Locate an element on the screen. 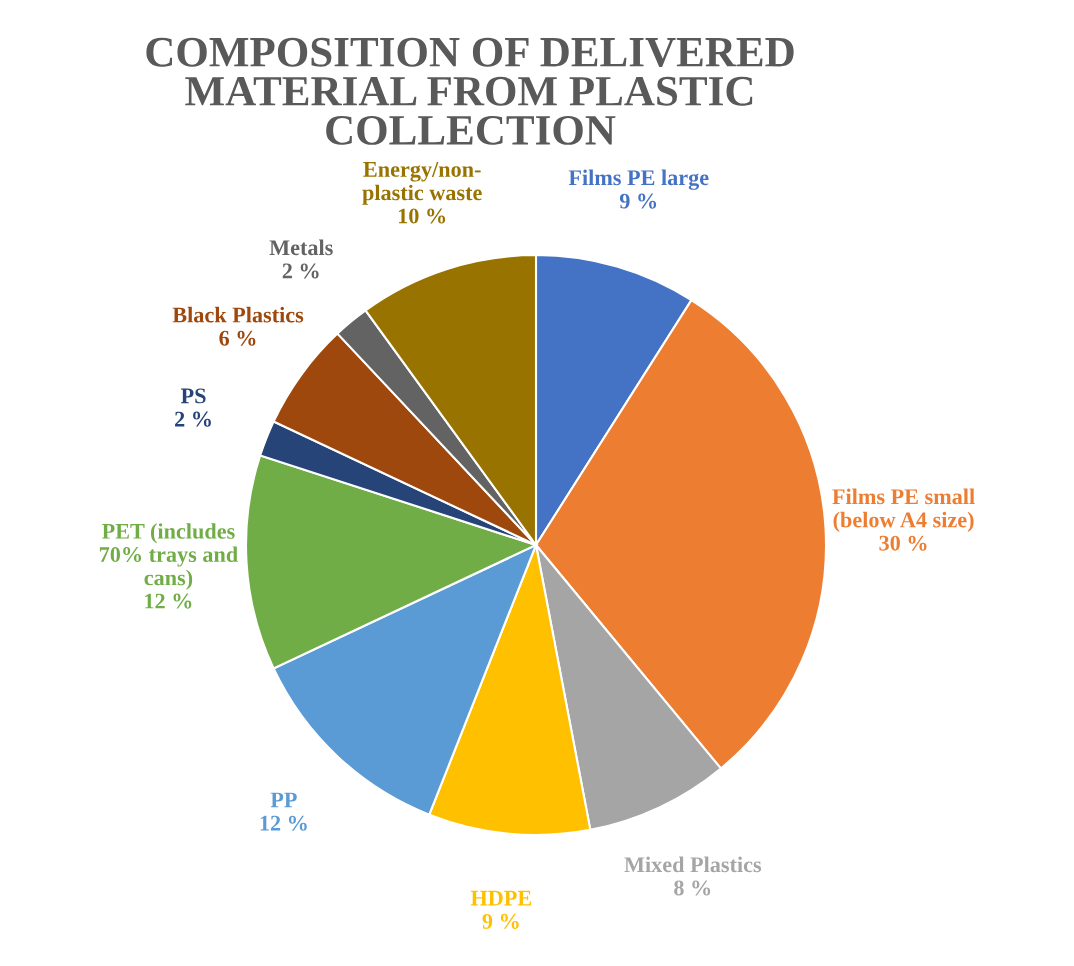 This screenshot has width=1074, height=966. slice-label: Films PE large is located at coordinates (638, 179).